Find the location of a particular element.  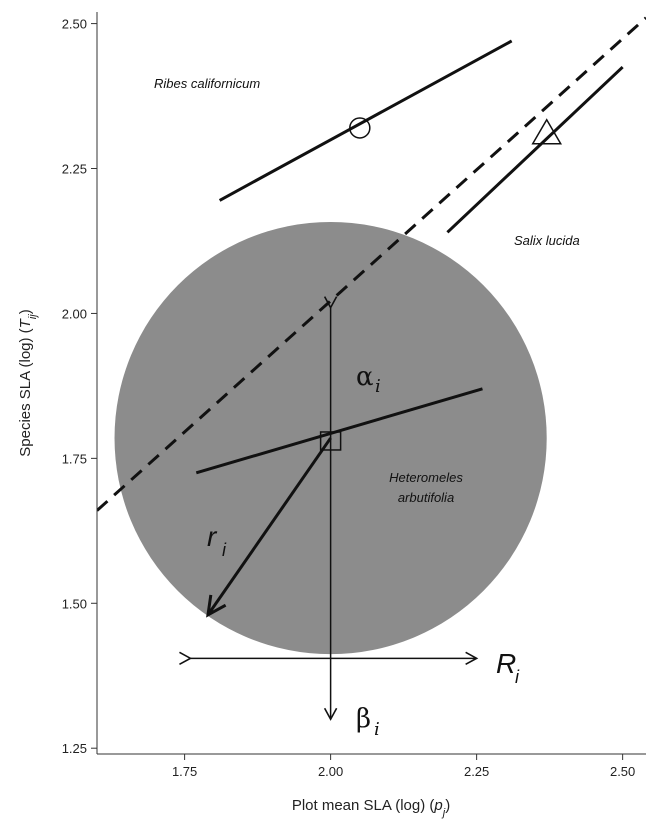

series-line-salix-lucida is located at coordinates (535, 149).